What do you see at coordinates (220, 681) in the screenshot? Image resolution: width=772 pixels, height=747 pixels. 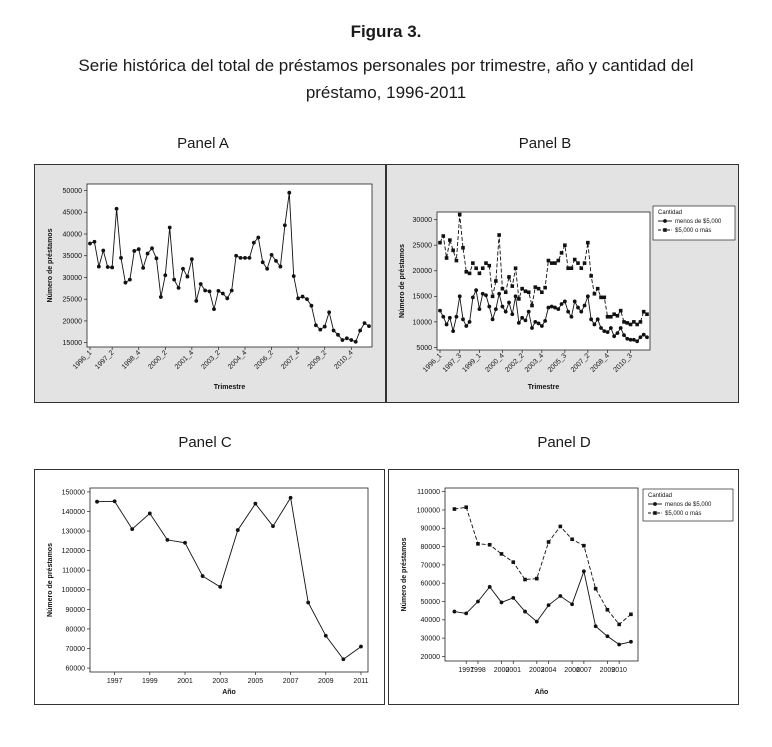 I see `x-tick-label: 2003` at bounding box center [220, 681].